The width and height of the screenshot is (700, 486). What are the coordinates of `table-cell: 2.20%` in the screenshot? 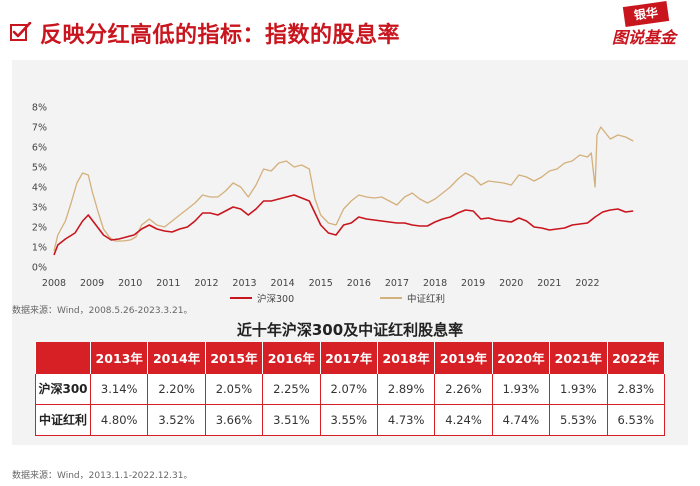 It's located at (176, 388).